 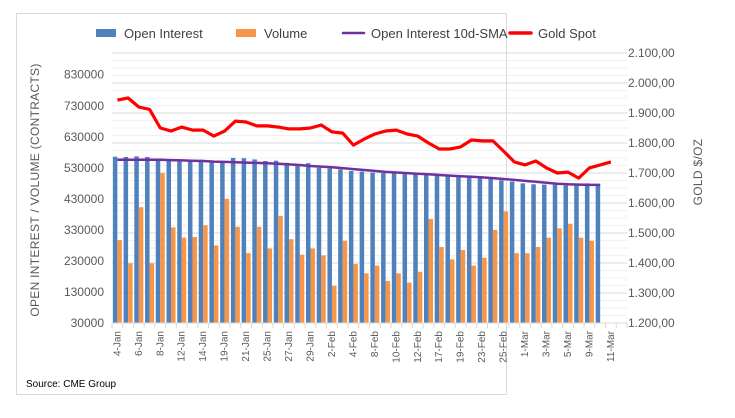 I want to click on sma-line, so click(x=359, y=172).